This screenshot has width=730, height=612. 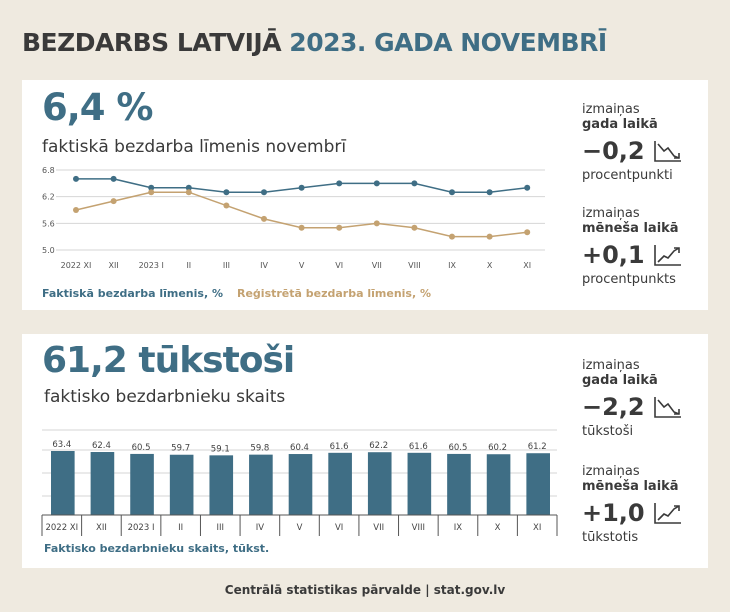 I want to click on count-change-year-label1: izmaiņas, so click(x=611, y=365).